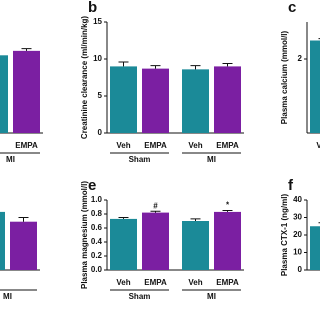 The height and width of the screenshot is (320, 320). What do you see at coordinates (97, 21) in the screenshot?
I see `y-tick-label: 15` at bounding box center [97, 21].